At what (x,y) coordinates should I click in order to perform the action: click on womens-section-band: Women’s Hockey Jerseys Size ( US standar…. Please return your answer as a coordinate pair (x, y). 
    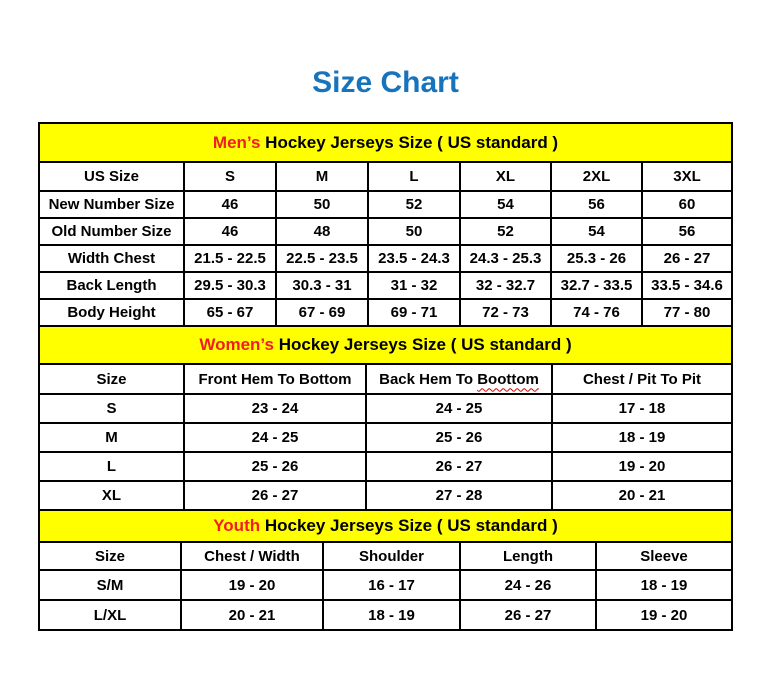
    Looking at the image, I should click on (385, 345).